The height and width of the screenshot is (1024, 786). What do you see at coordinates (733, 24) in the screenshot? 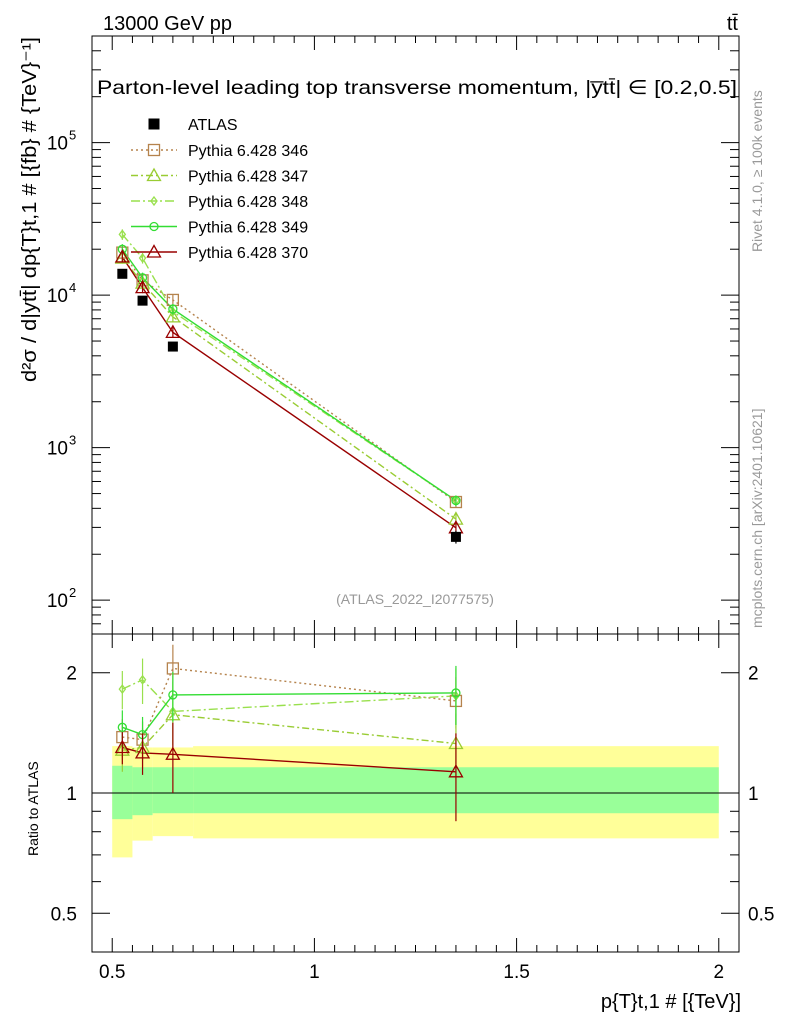
I see `process-label: tt̄` at bounding box center [733, 24].